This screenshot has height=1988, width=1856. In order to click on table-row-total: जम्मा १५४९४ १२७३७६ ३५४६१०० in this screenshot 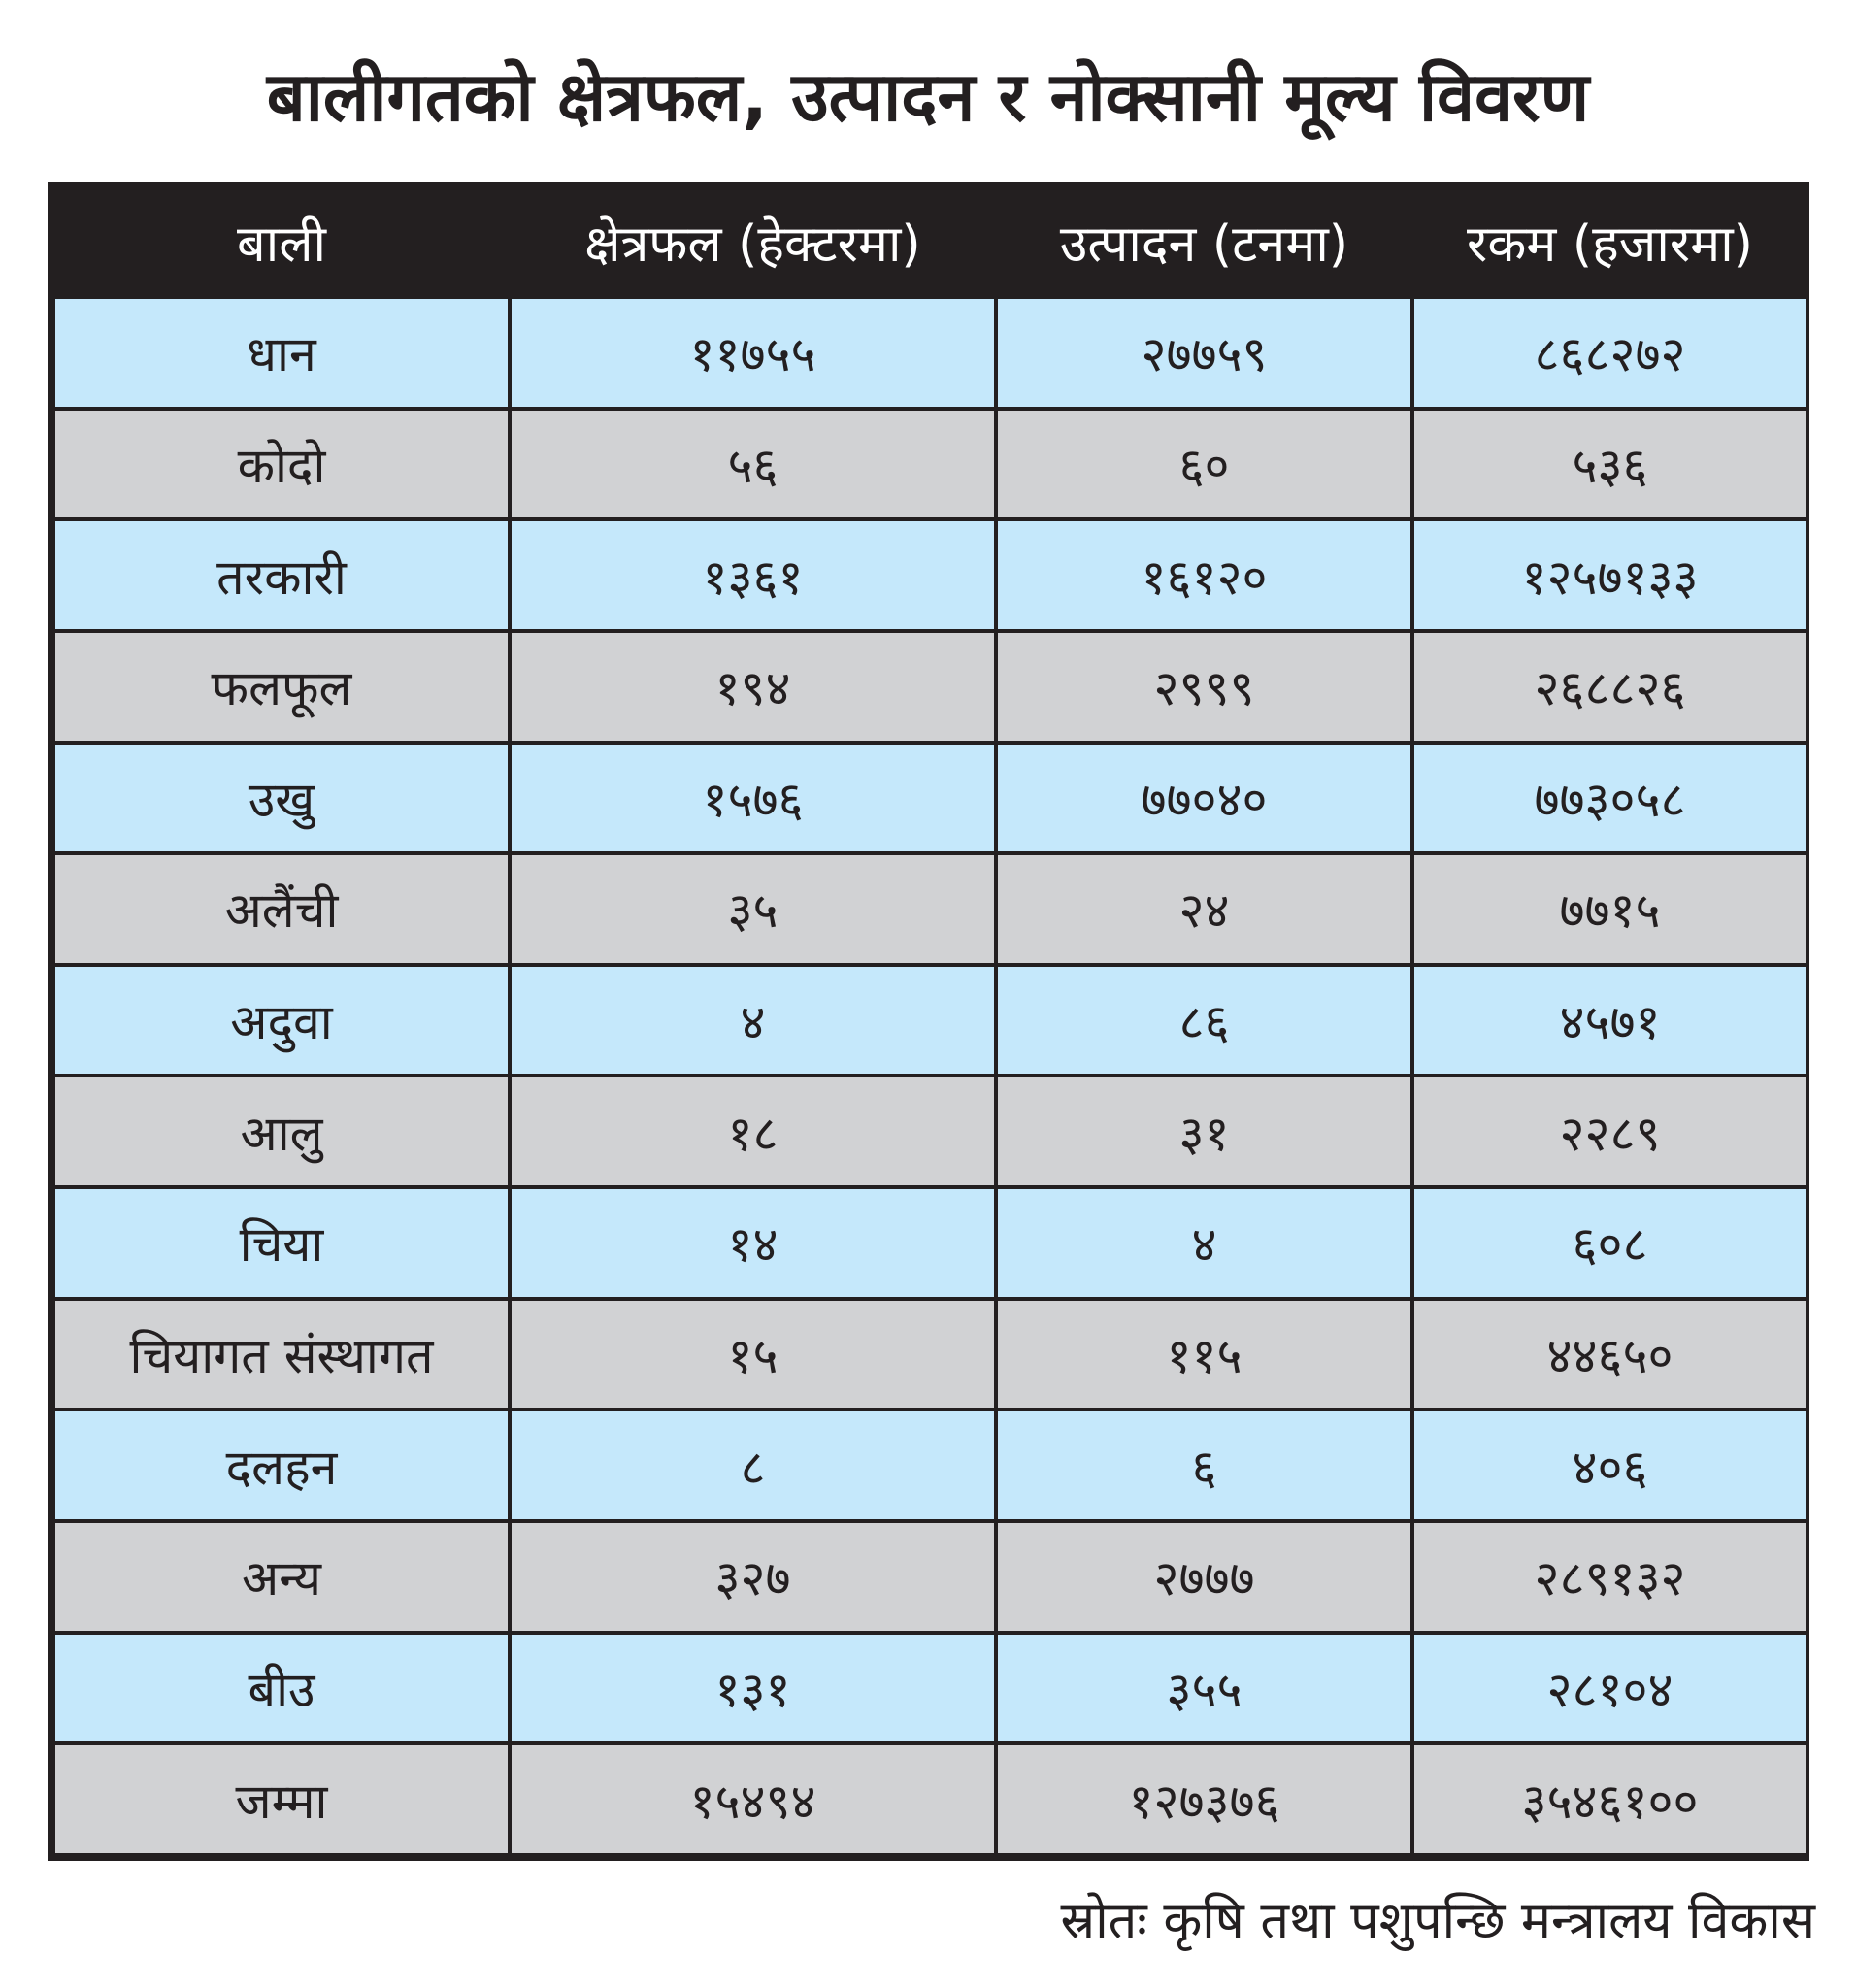, I will do `click(930, 1799)`.